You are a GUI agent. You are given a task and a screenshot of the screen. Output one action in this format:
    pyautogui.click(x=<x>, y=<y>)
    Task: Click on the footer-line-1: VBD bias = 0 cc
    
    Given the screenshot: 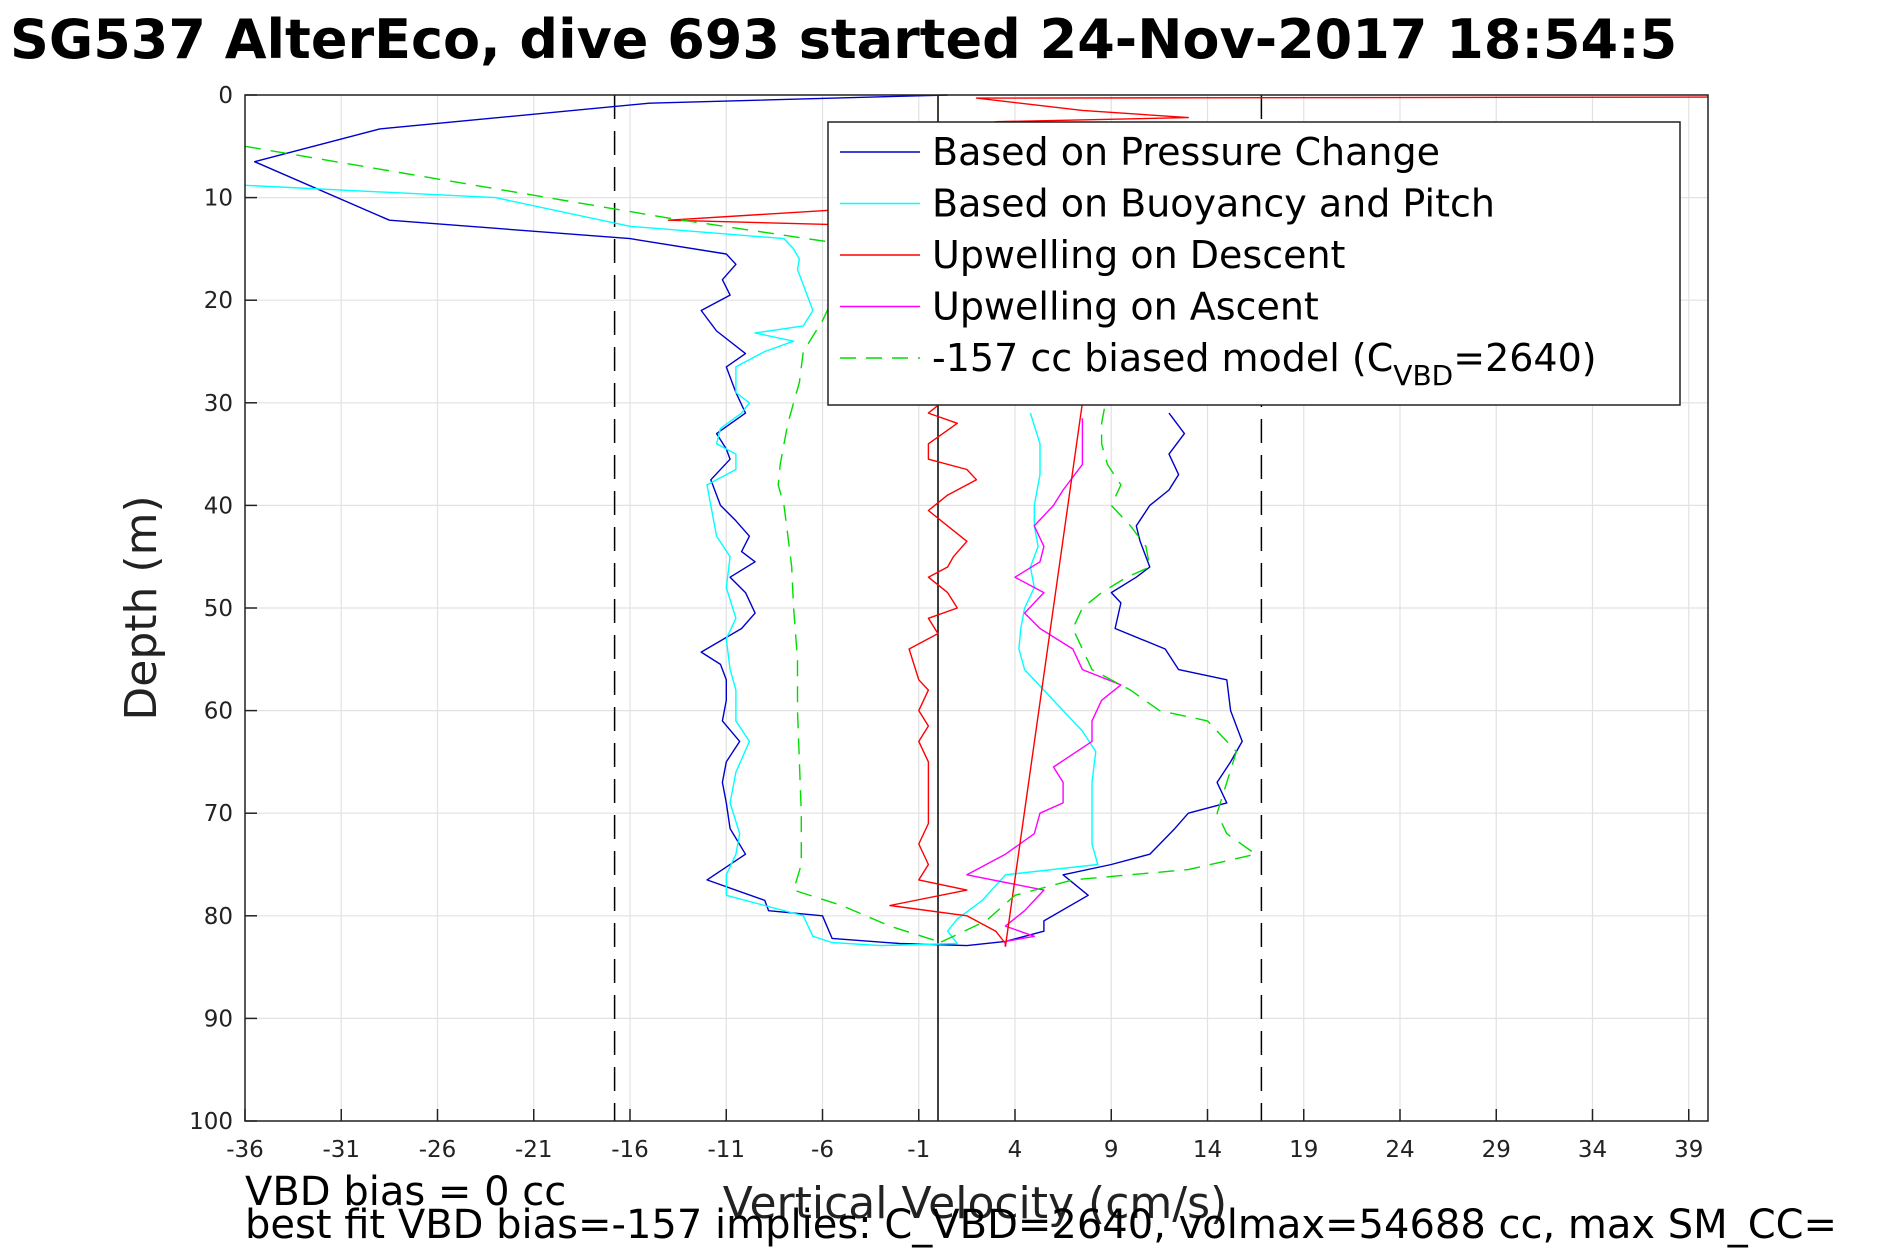 What is the action you would take?
    pyautogui.click(x=405, y=1192)
    